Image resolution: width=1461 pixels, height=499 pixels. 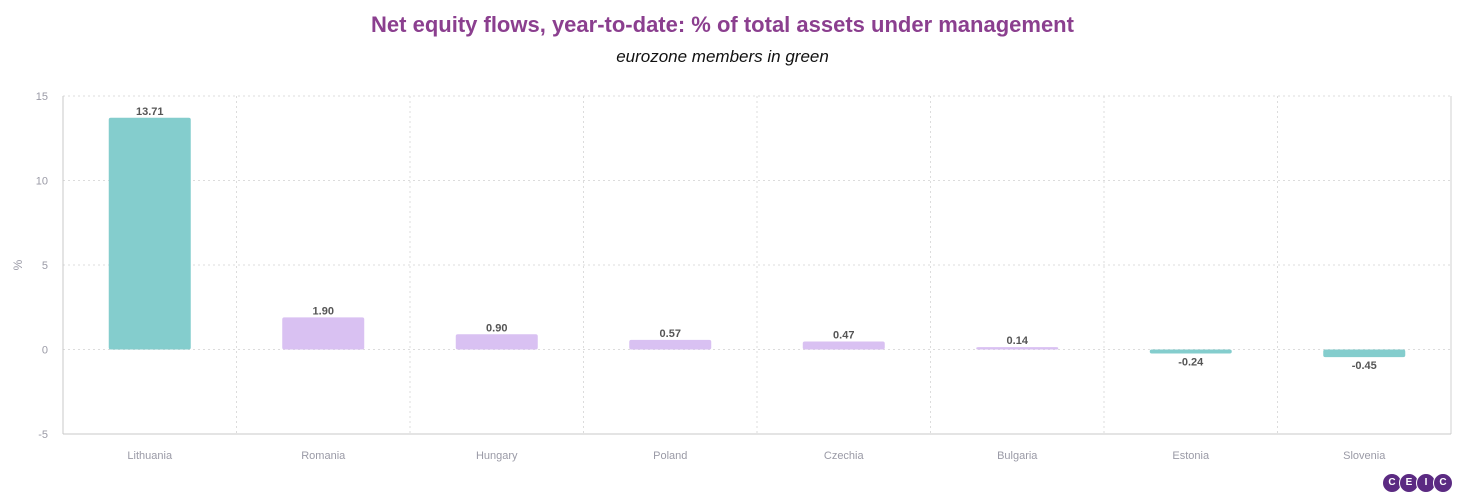 What do you see at coordinates (1364, 456) in the screenshot?
I see `x-tick-label: Slovenia` at bounding box center [1364, 456].